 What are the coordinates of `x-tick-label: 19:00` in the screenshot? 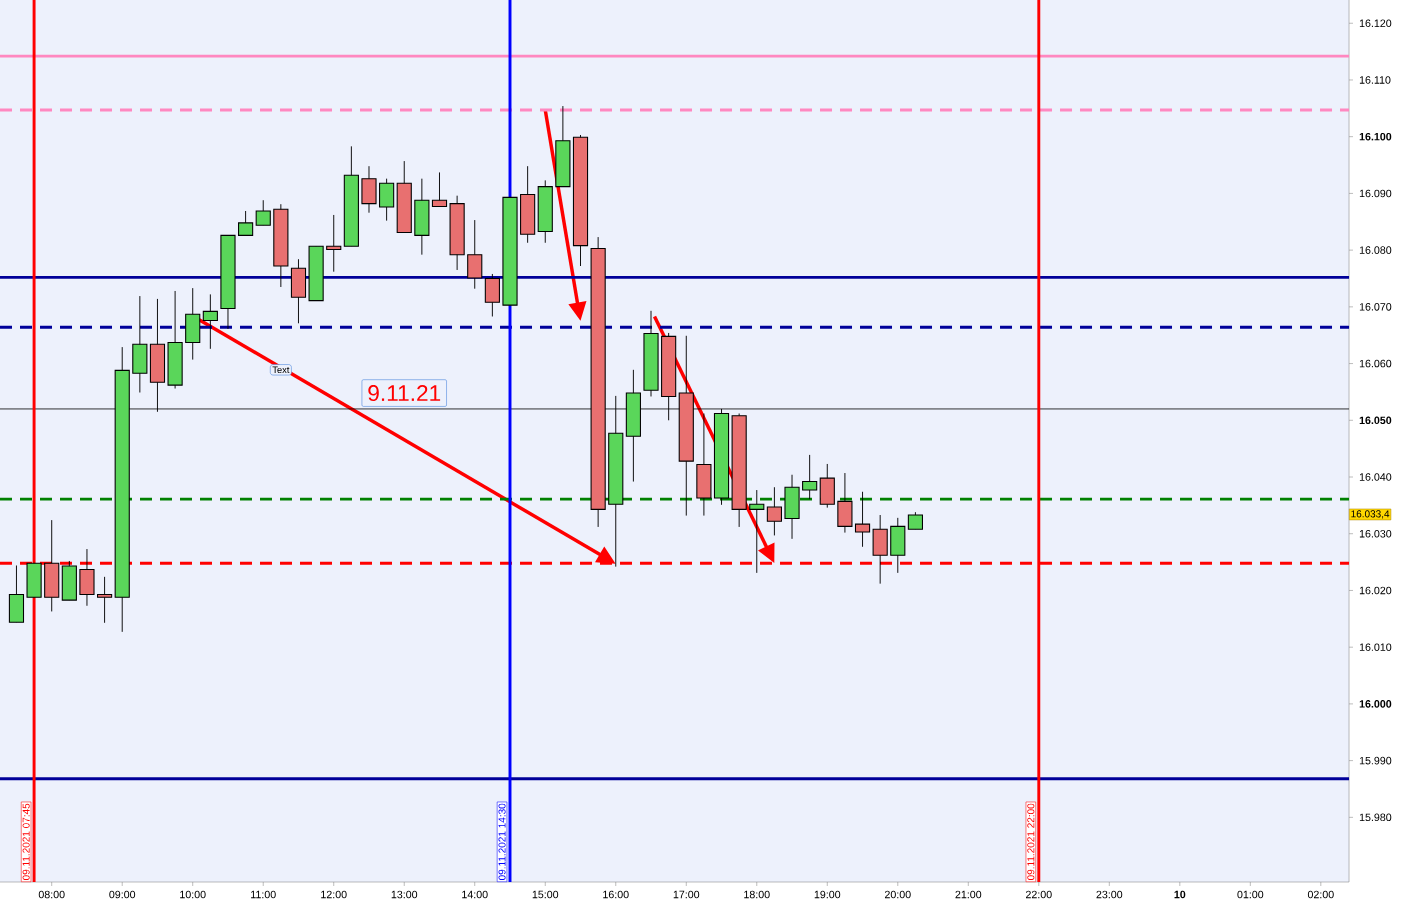 It's located at (827, 894).